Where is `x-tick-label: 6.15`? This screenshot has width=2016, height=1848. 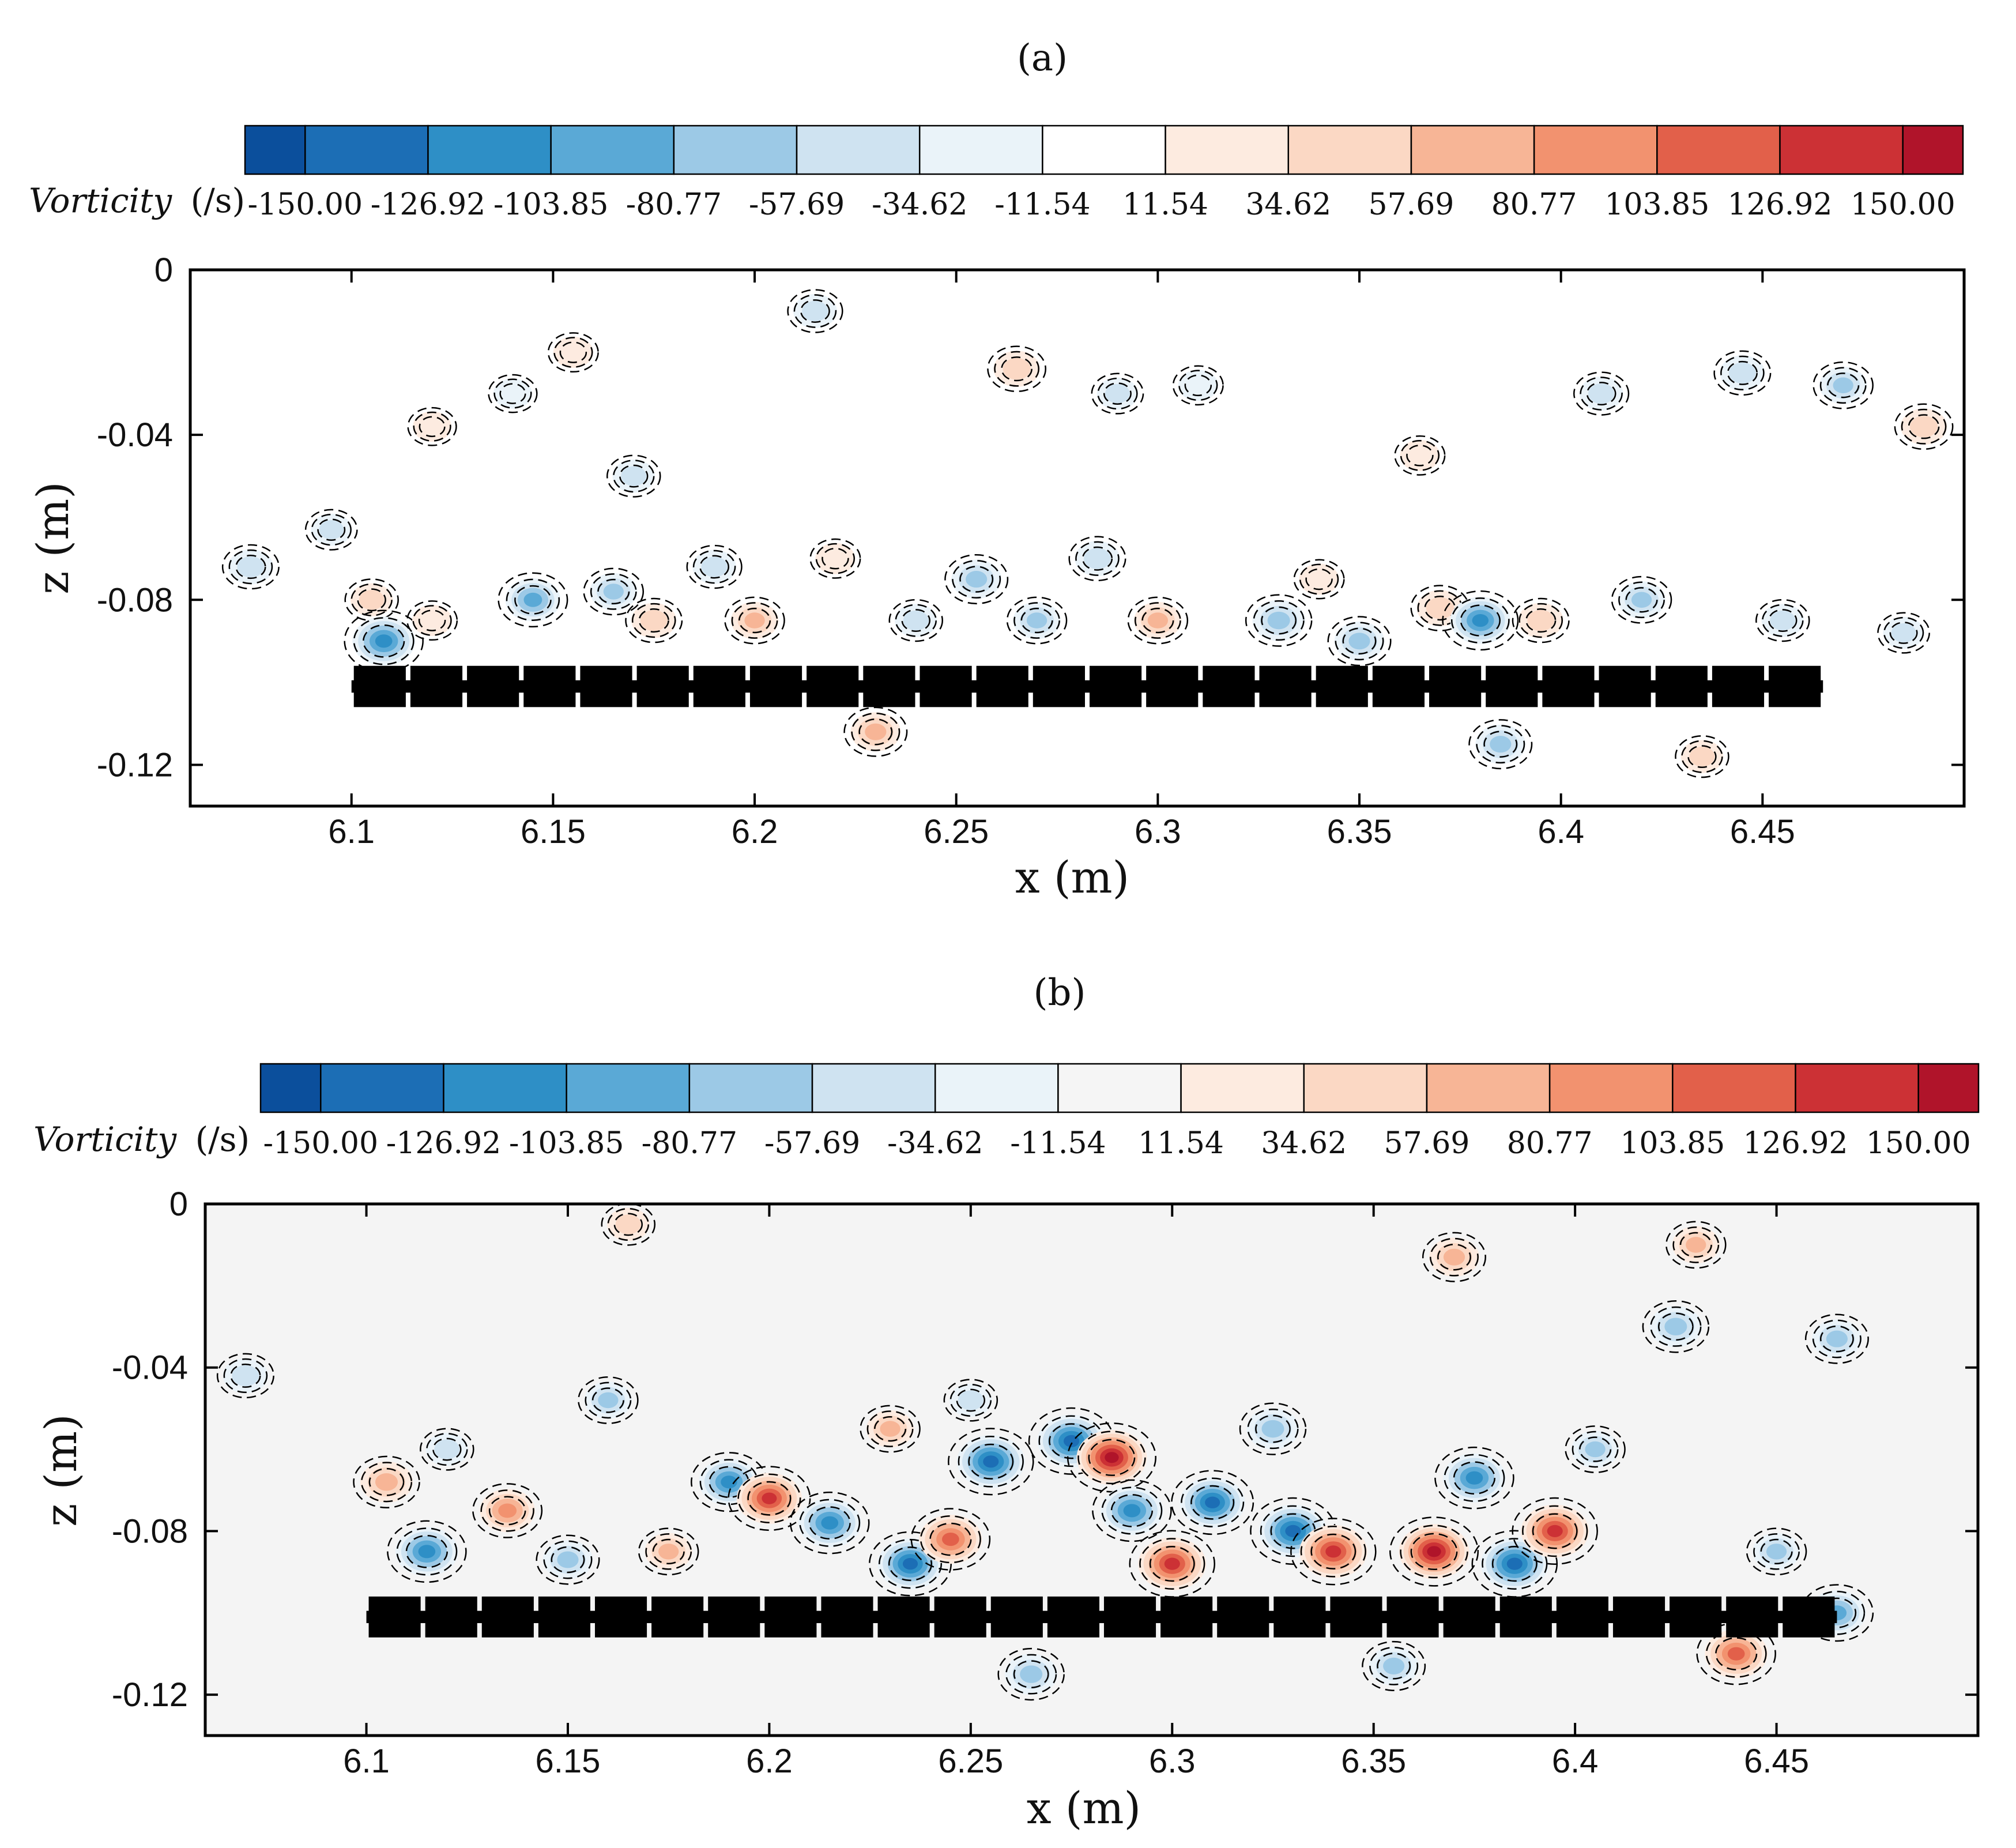 x-tick-label: 6.15 is located at coordinates (568, 1761).